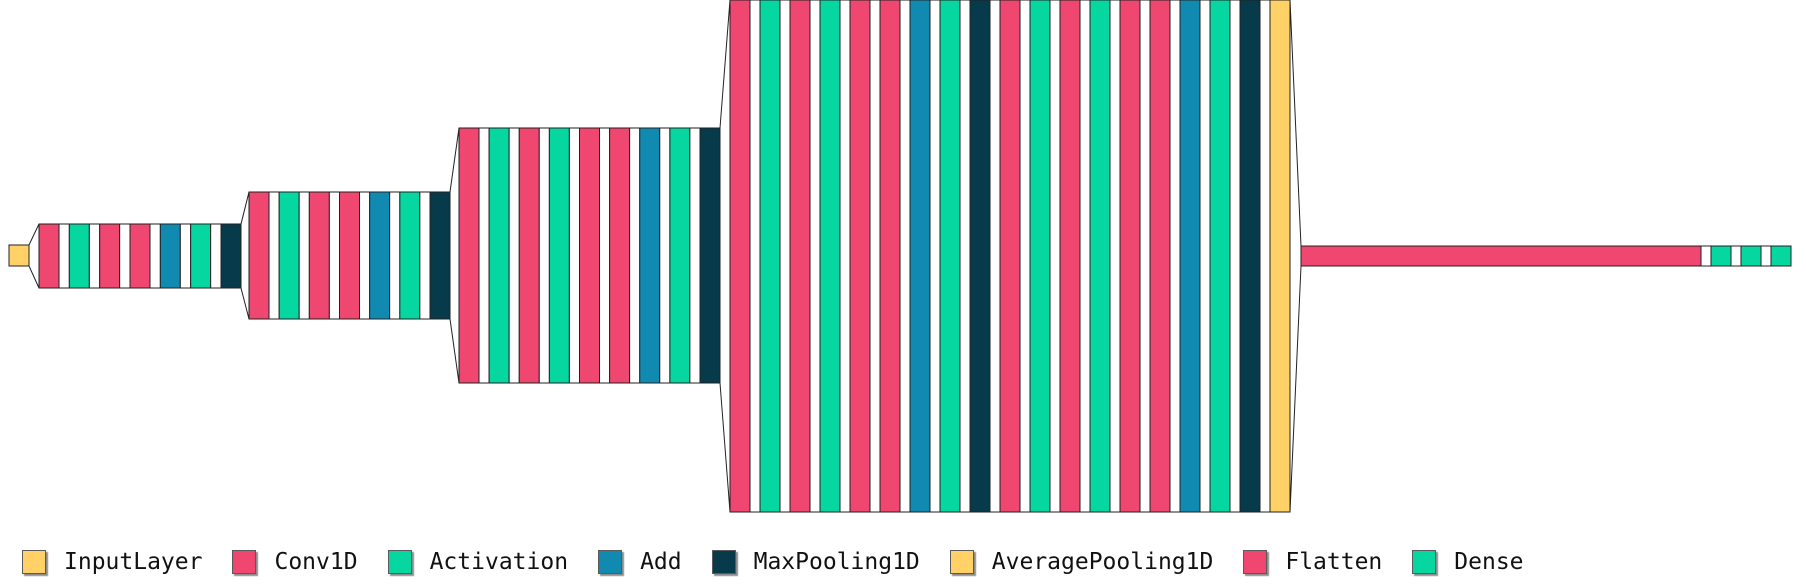 The height and width of the screenshot is (588, 1806). I want to click on legend-label: MaxPooling1D, so click(836, 562).